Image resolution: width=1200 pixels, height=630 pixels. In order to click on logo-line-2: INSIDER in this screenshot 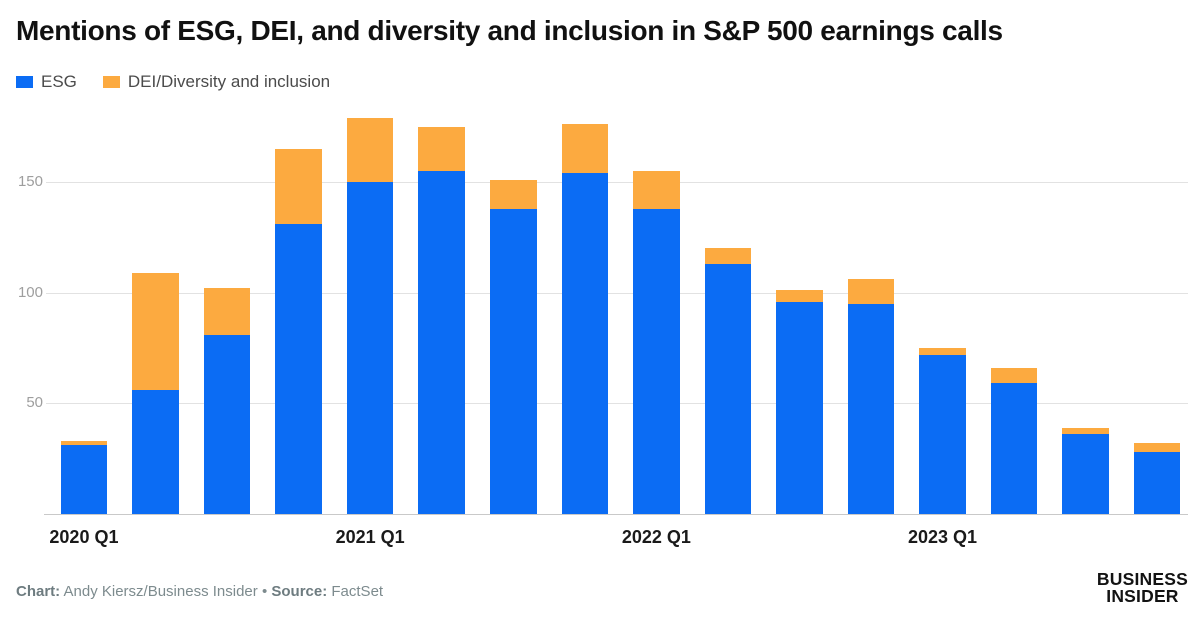, I will do `click(1142, 596)`.